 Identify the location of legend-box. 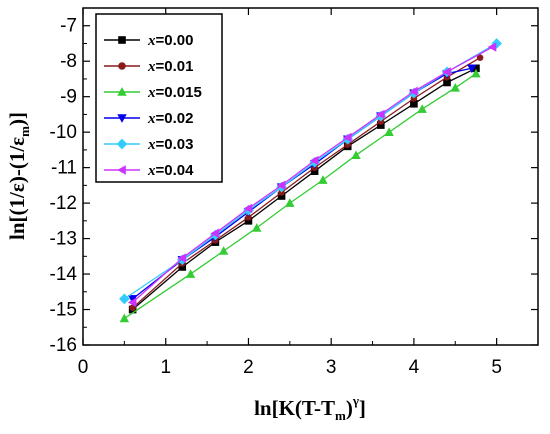
(159, 98).